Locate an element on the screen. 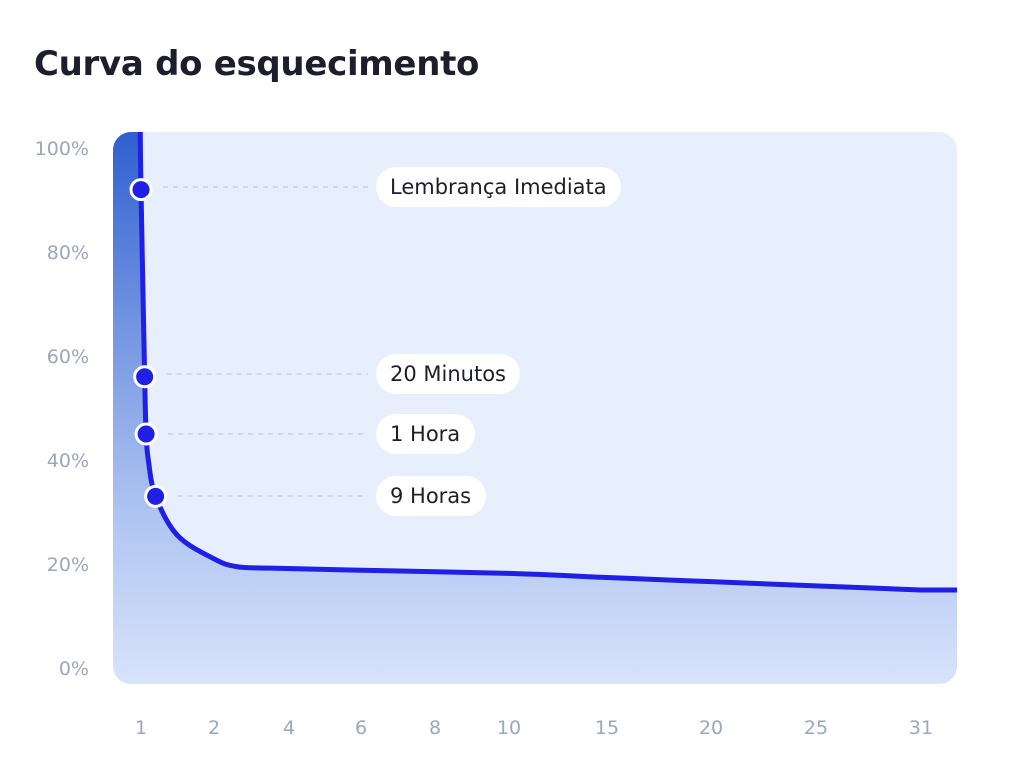 The image size is (1024, 776). x-tick-label: 25 is located at coordinates (816, 728).